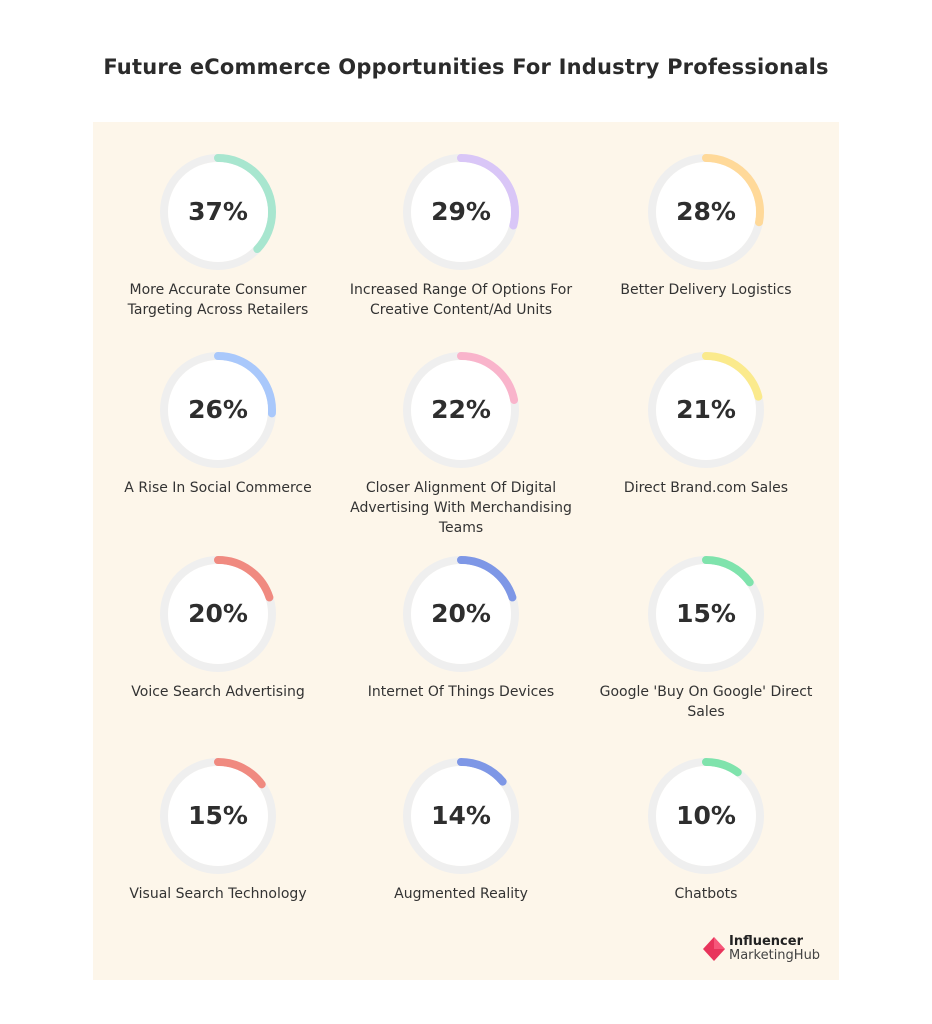  I want to click on logo-text-line2: MarketingHub, so click(775, 955).